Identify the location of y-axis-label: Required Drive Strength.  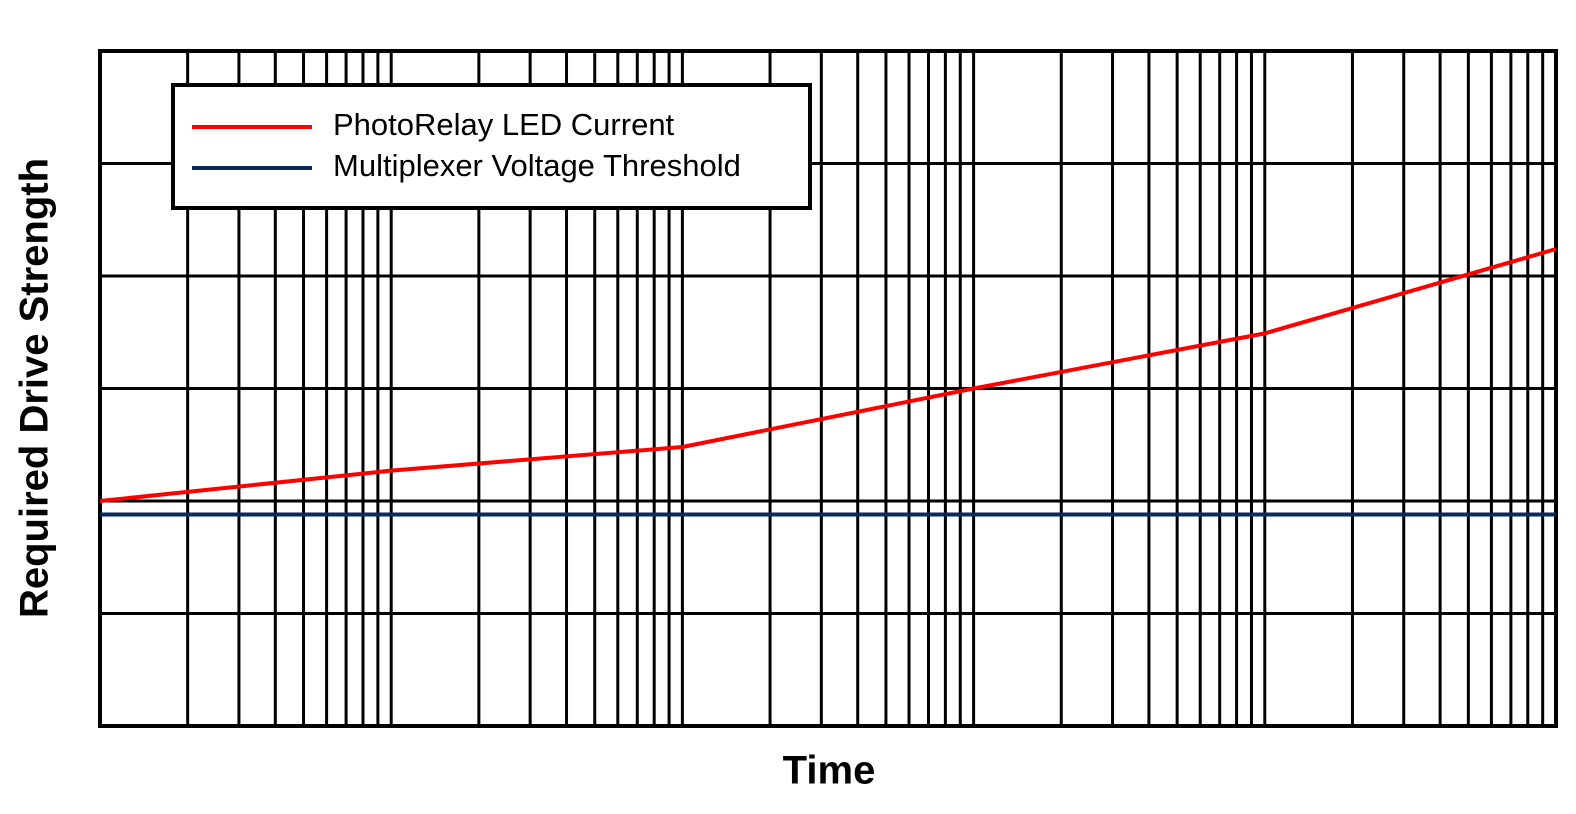
(35, 388).